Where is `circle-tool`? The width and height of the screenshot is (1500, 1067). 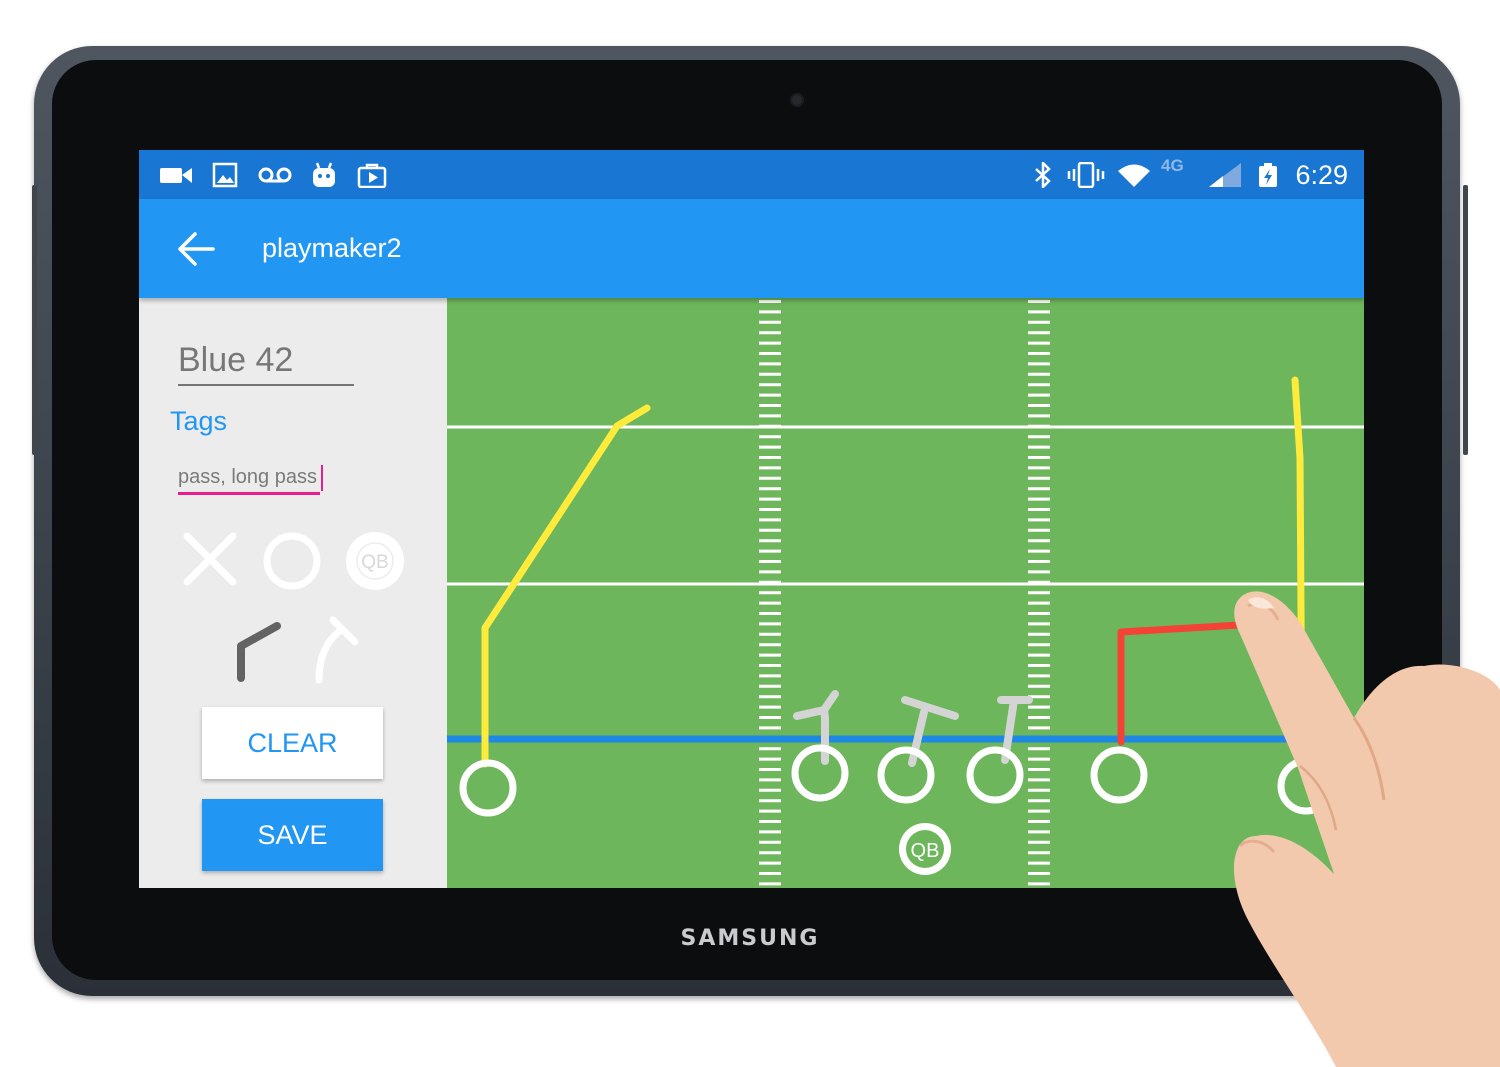 circle-tool is located at coordinates (292, 561).